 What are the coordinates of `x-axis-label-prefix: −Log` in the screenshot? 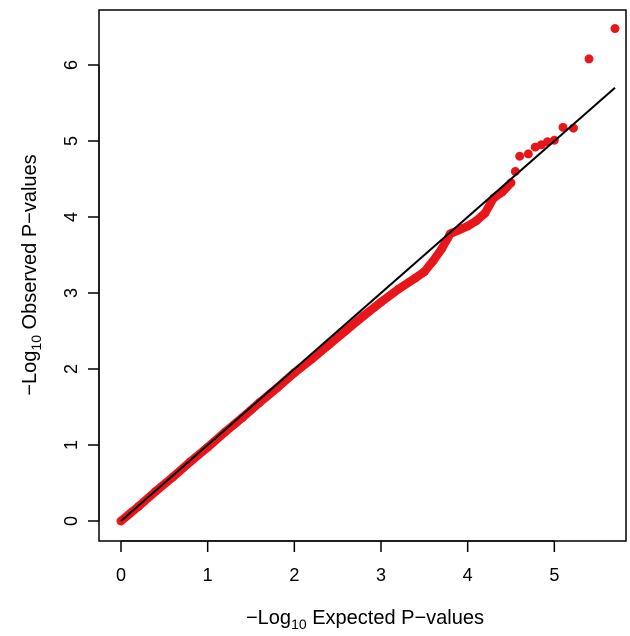 It's located at (268, 618).